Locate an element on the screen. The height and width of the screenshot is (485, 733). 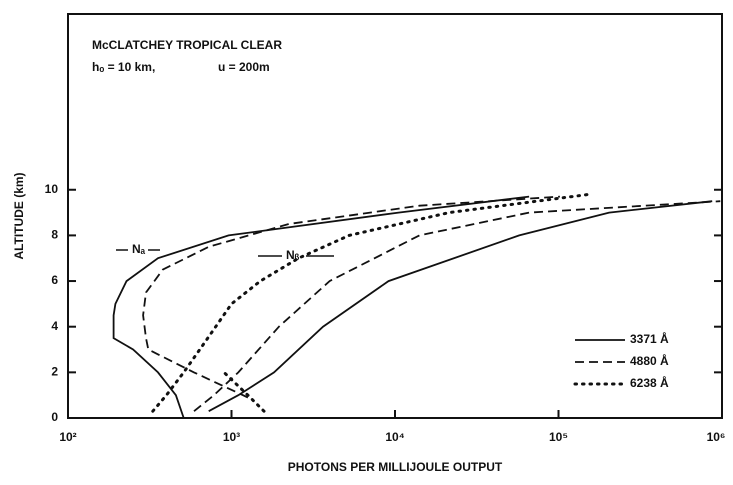
annotation: Nₐ is located at coordinates (139, 249).